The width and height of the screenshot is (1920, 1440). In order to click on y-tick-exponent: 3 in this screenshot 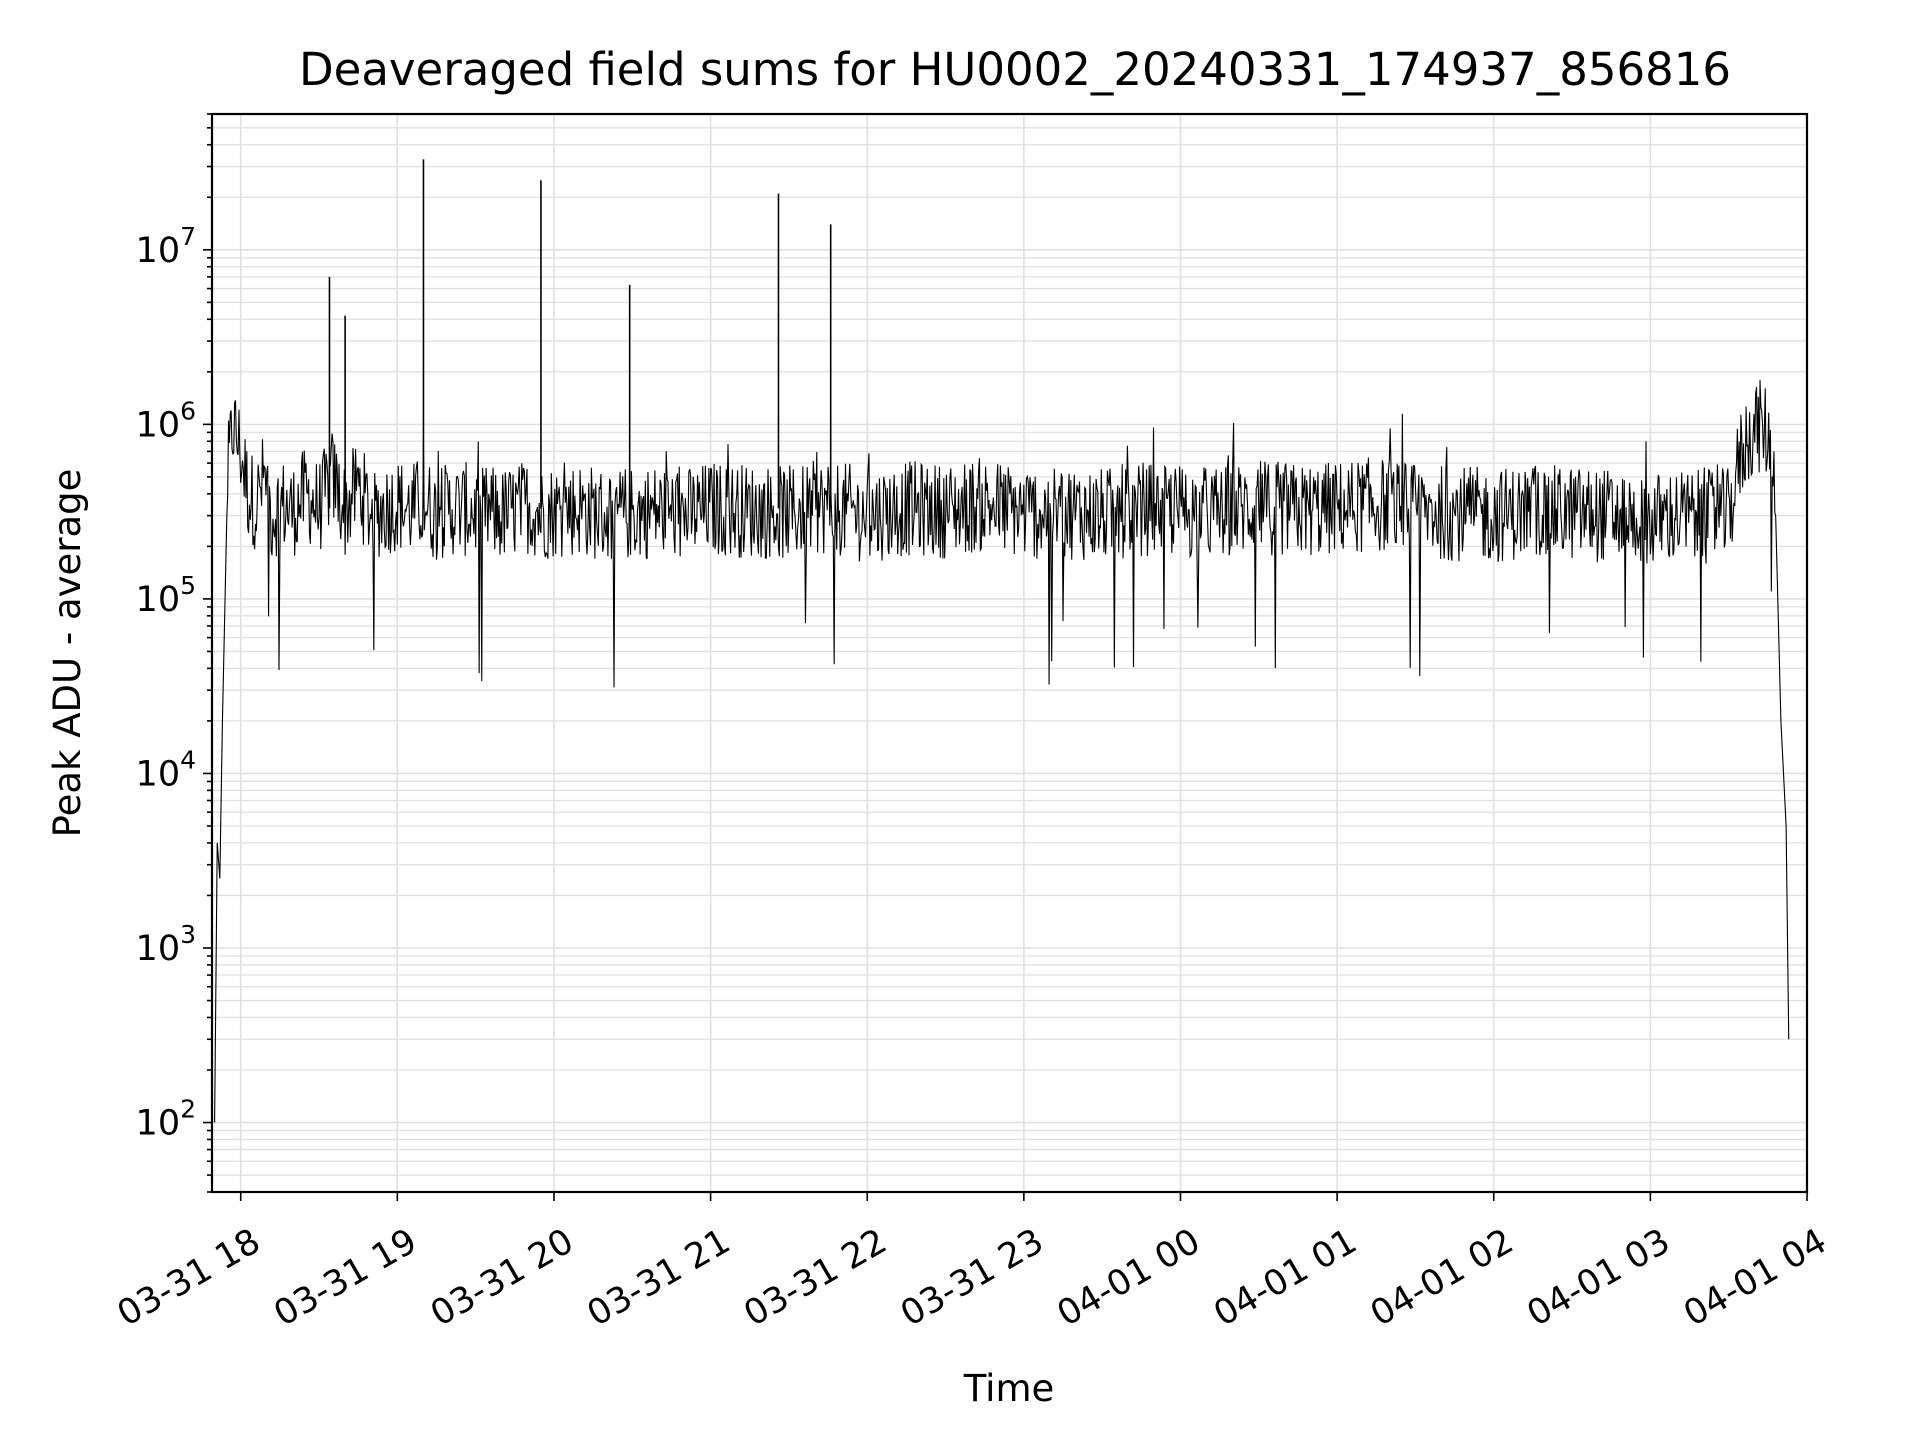, I will do `click(188, 934)`.